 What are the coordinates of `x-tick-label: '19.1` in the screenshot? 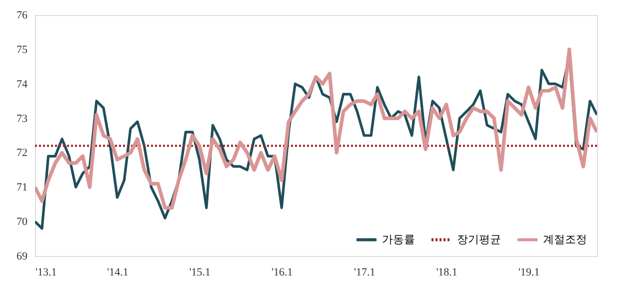 It's located at (529, 272).